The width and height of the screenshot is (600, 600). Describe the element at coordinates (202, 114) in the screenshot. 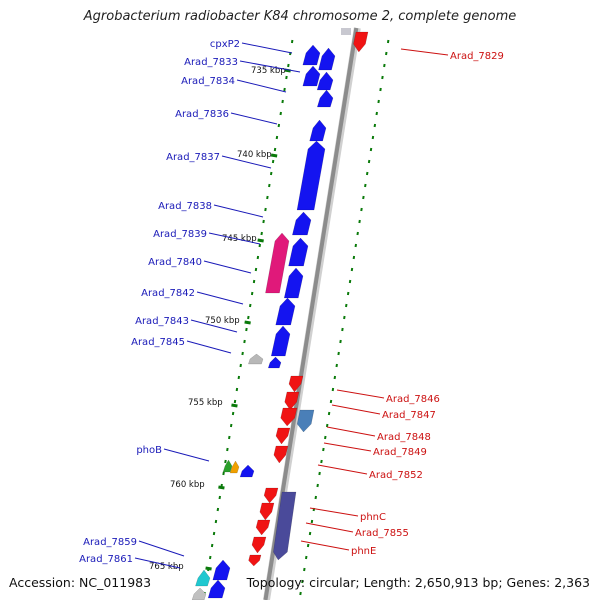

I see `gene-label: Arad_7836` at that location.